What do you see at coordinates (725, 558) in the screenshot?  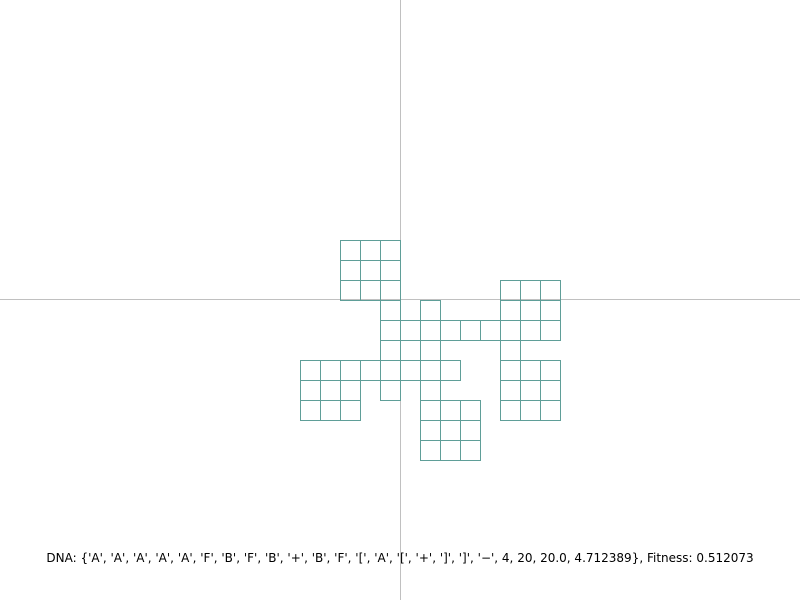 I see `fitness-value: 0.512073` at bounding box center [725, 558].